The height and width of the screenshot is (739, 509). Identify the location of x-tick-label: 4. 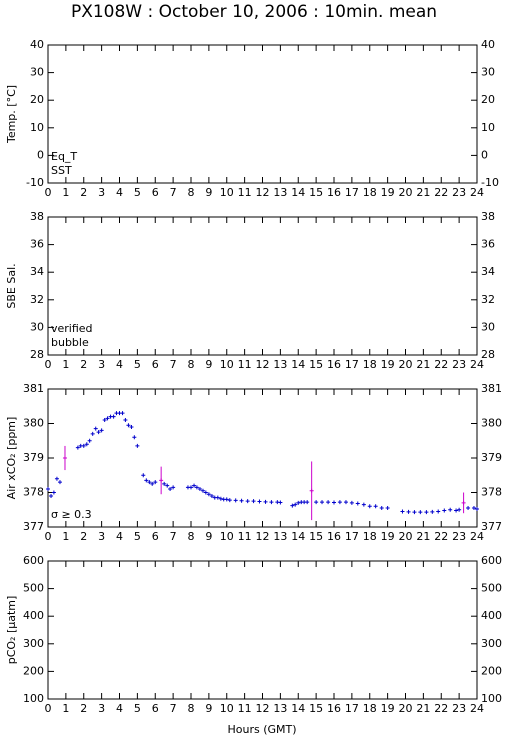
(119, 364).